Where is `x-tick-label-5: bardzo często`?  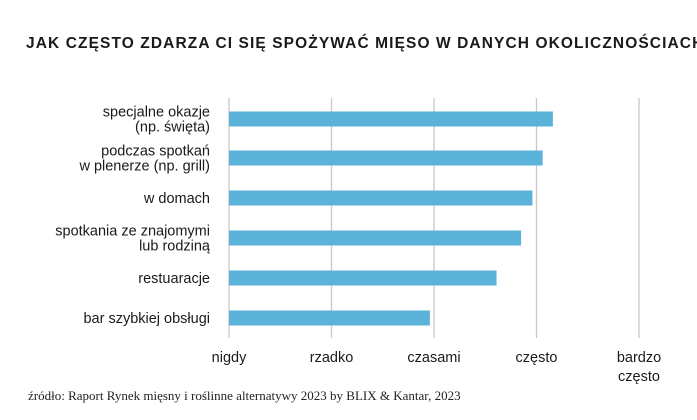 x-tick-label-5: bardzo często is located at coordinates (639, 367).